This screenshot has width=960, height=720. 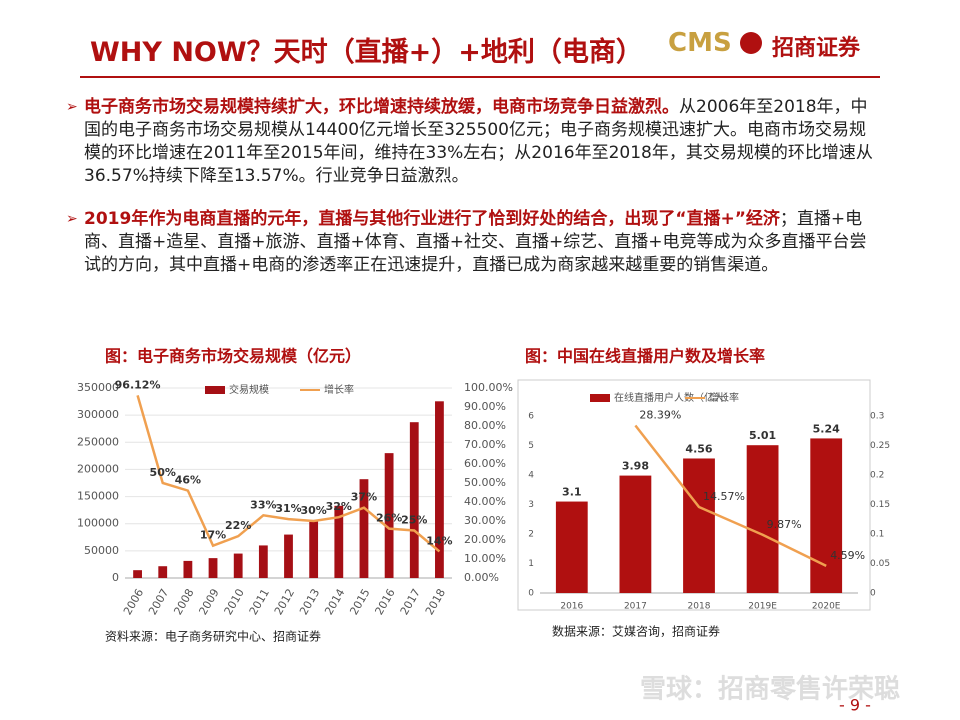 What do you see at coordinates (698, 448) in the screenshot?
I see `data-label: 4.56` at bounding box center [698, 448].